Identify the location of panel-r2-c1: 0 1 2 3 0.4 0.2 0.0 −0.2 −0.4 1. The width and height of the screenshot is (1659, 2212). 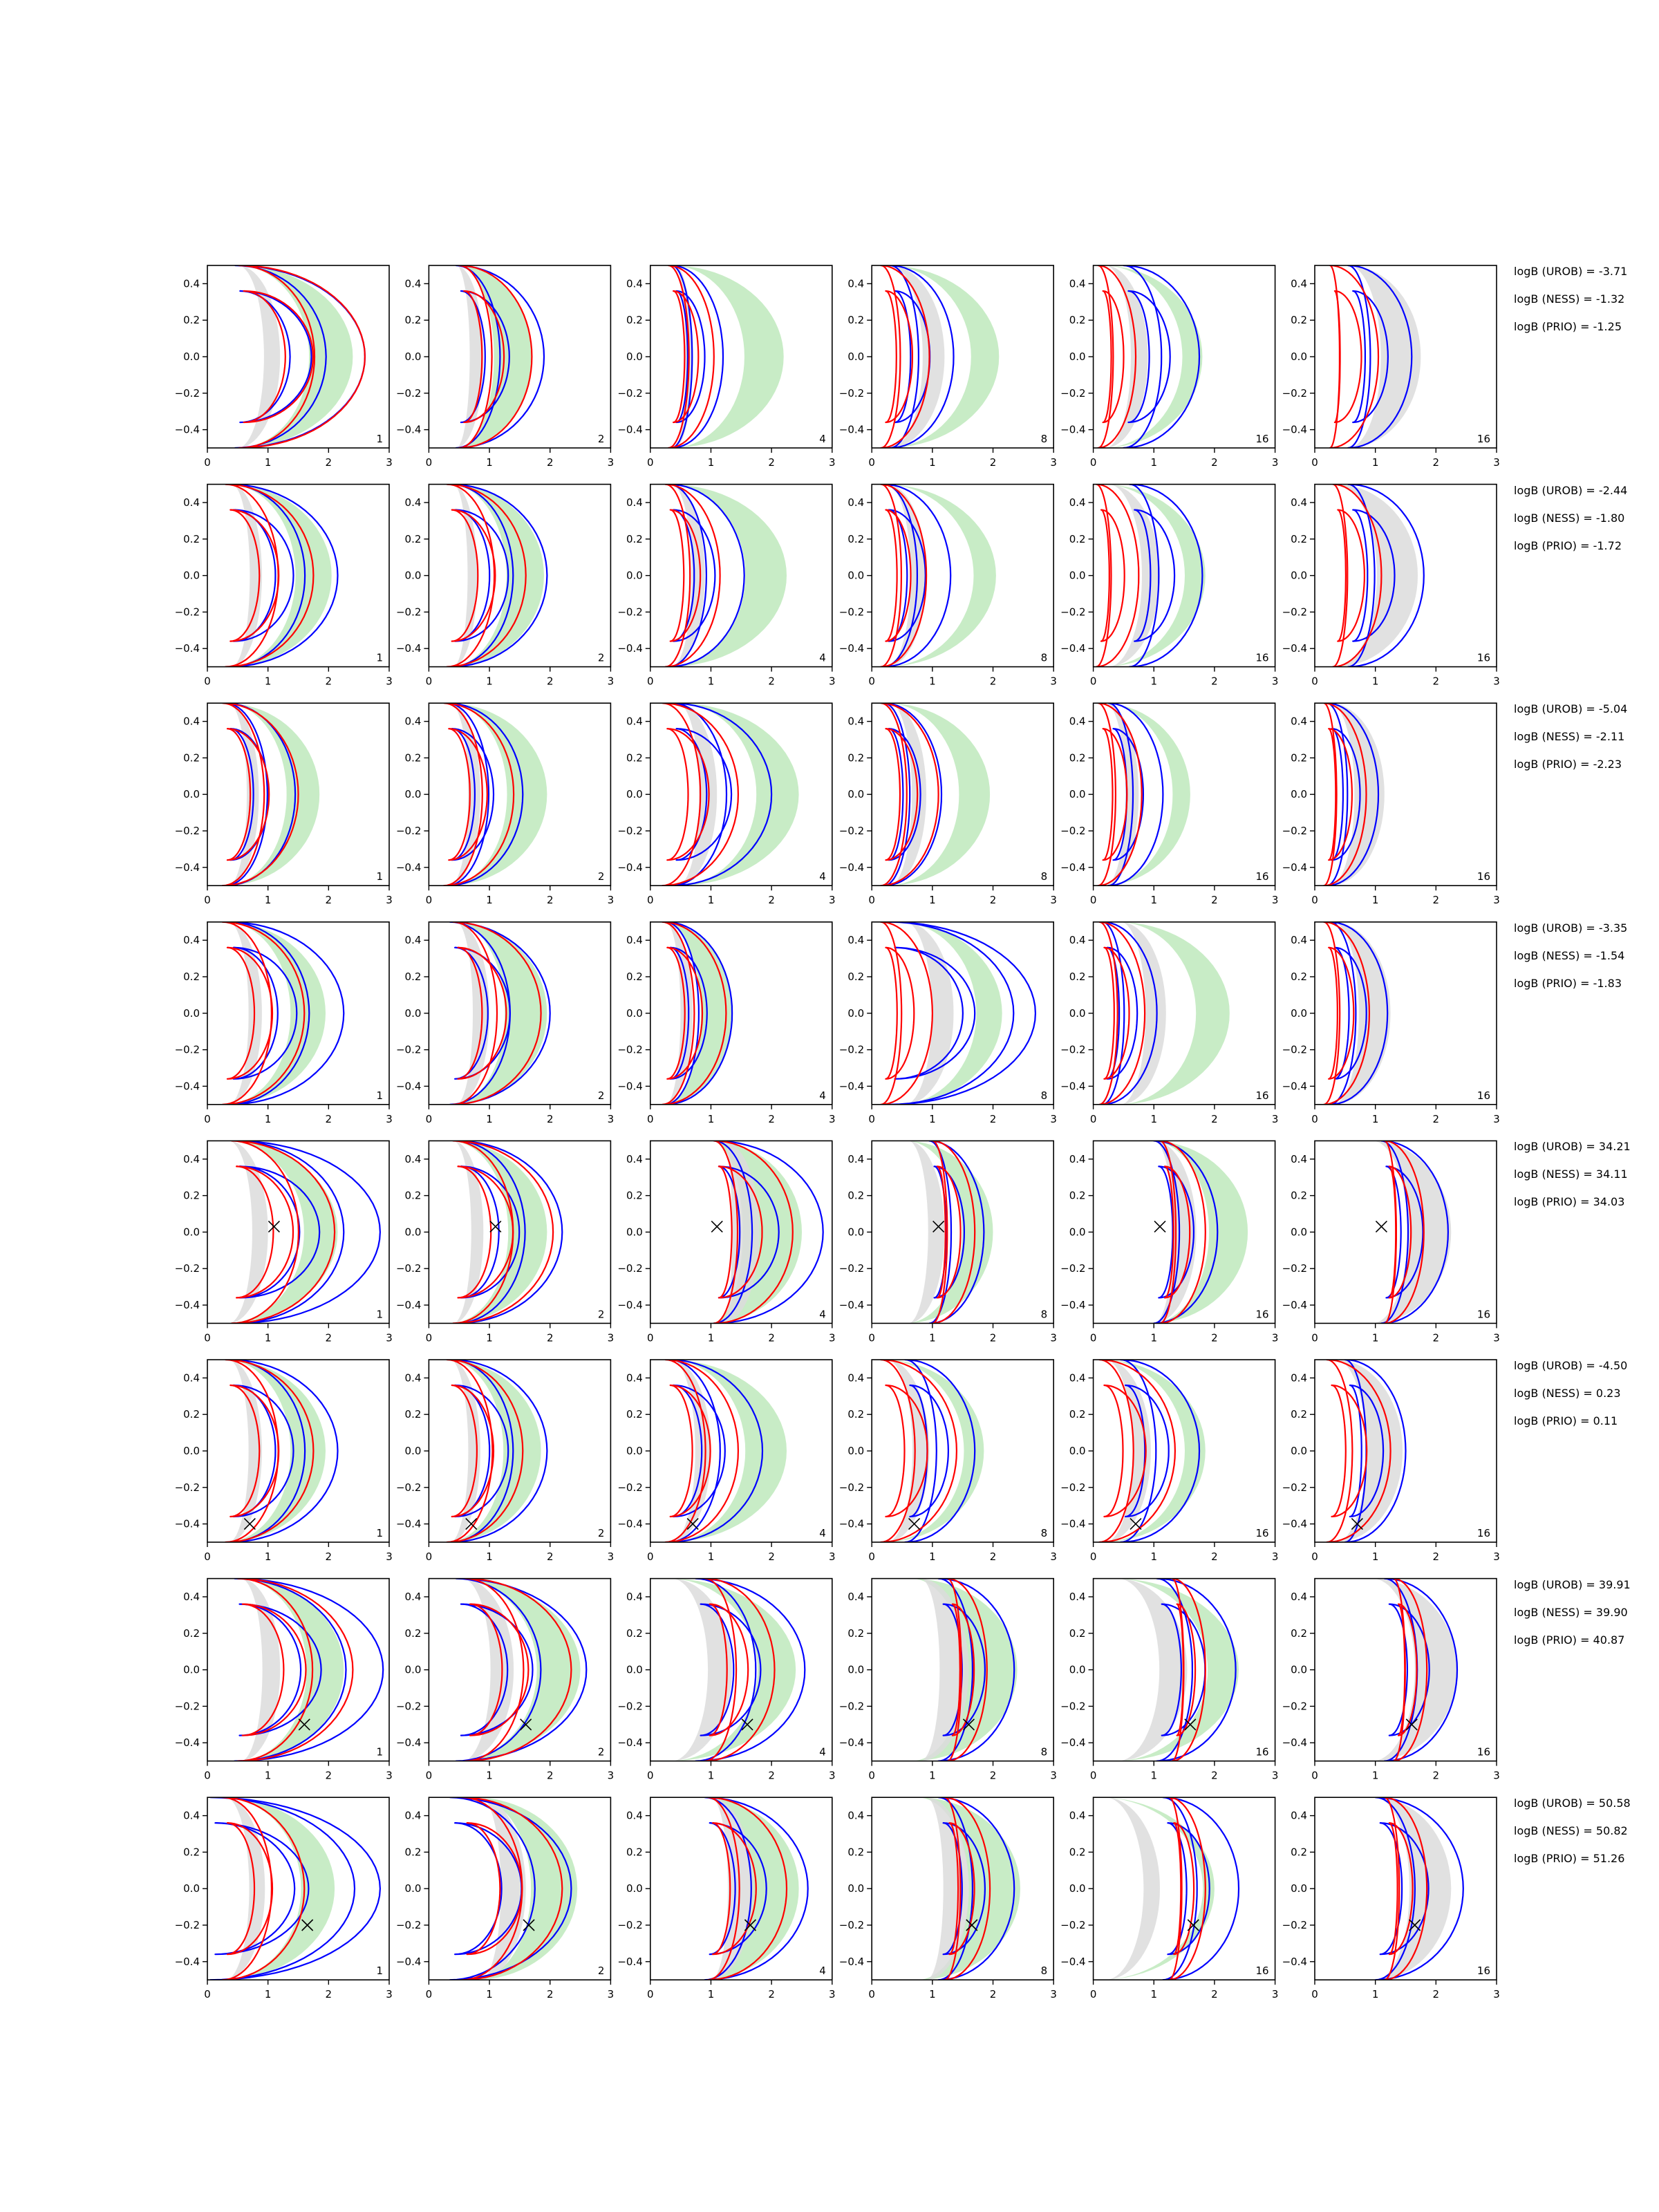
(284, 585).